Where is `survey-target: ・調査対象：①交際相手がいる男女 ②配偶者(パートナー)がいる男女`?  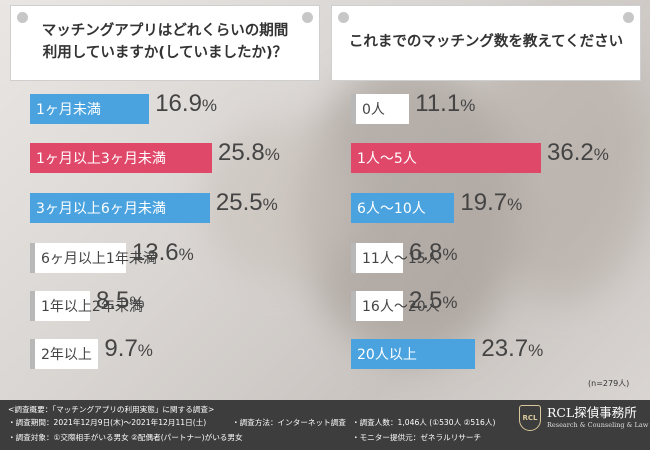
survey-target: ・調査対象：①交際相手がいる男女 ②配偶者(パートナー)がいる男女 is located at coordinates (125, 437).